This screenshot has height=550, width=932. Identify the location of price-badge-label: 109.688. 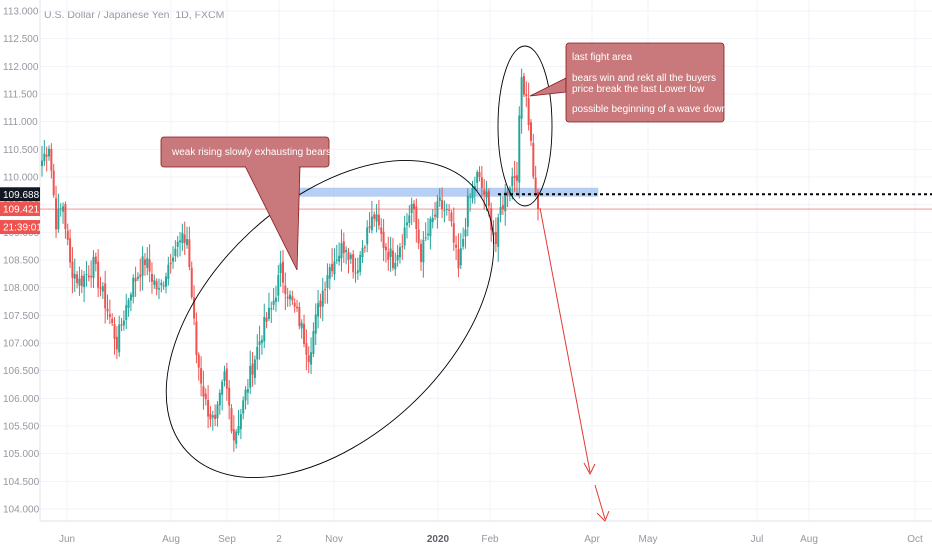
(21, 195).